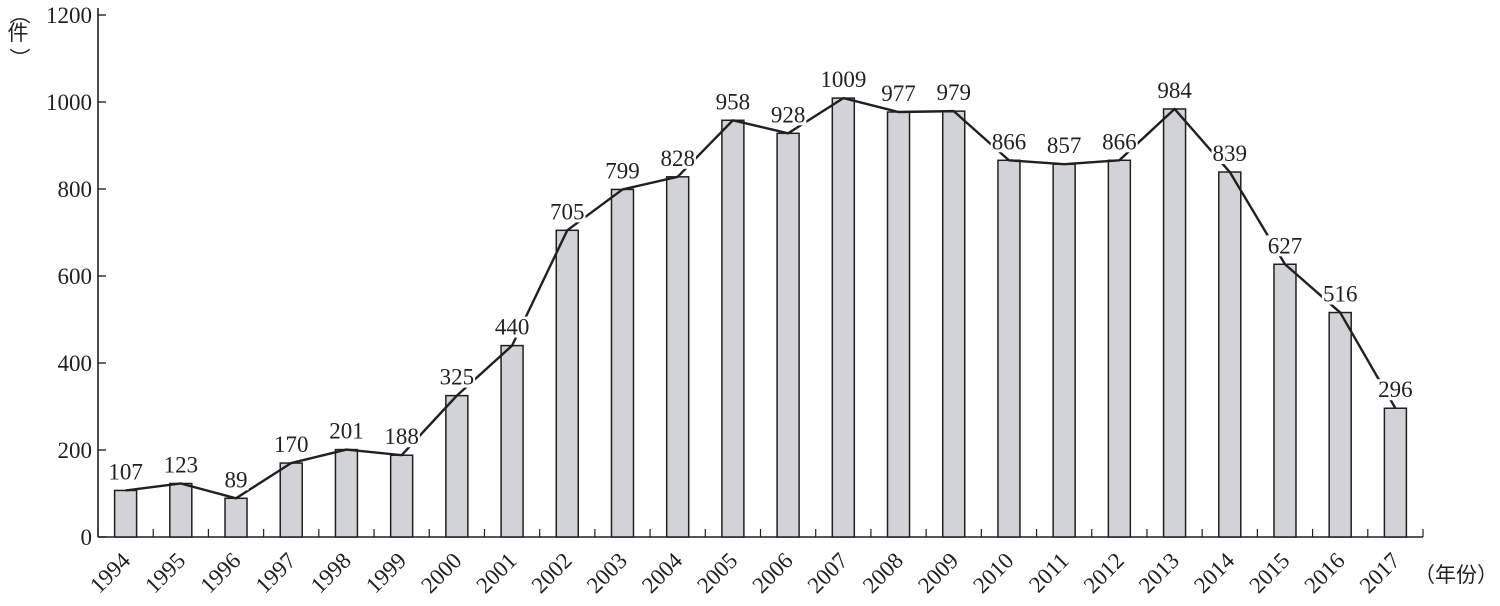 The height and width of the screenshot is (606, 1500). I want to click on data-label: 516, so click(1340, 294).